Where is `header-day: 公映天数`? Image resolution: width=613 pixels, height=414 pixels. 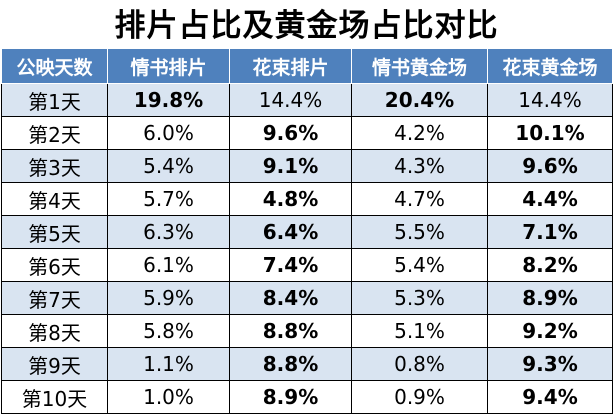
header-day: 公映天数 is located at coordinates (54, 66).